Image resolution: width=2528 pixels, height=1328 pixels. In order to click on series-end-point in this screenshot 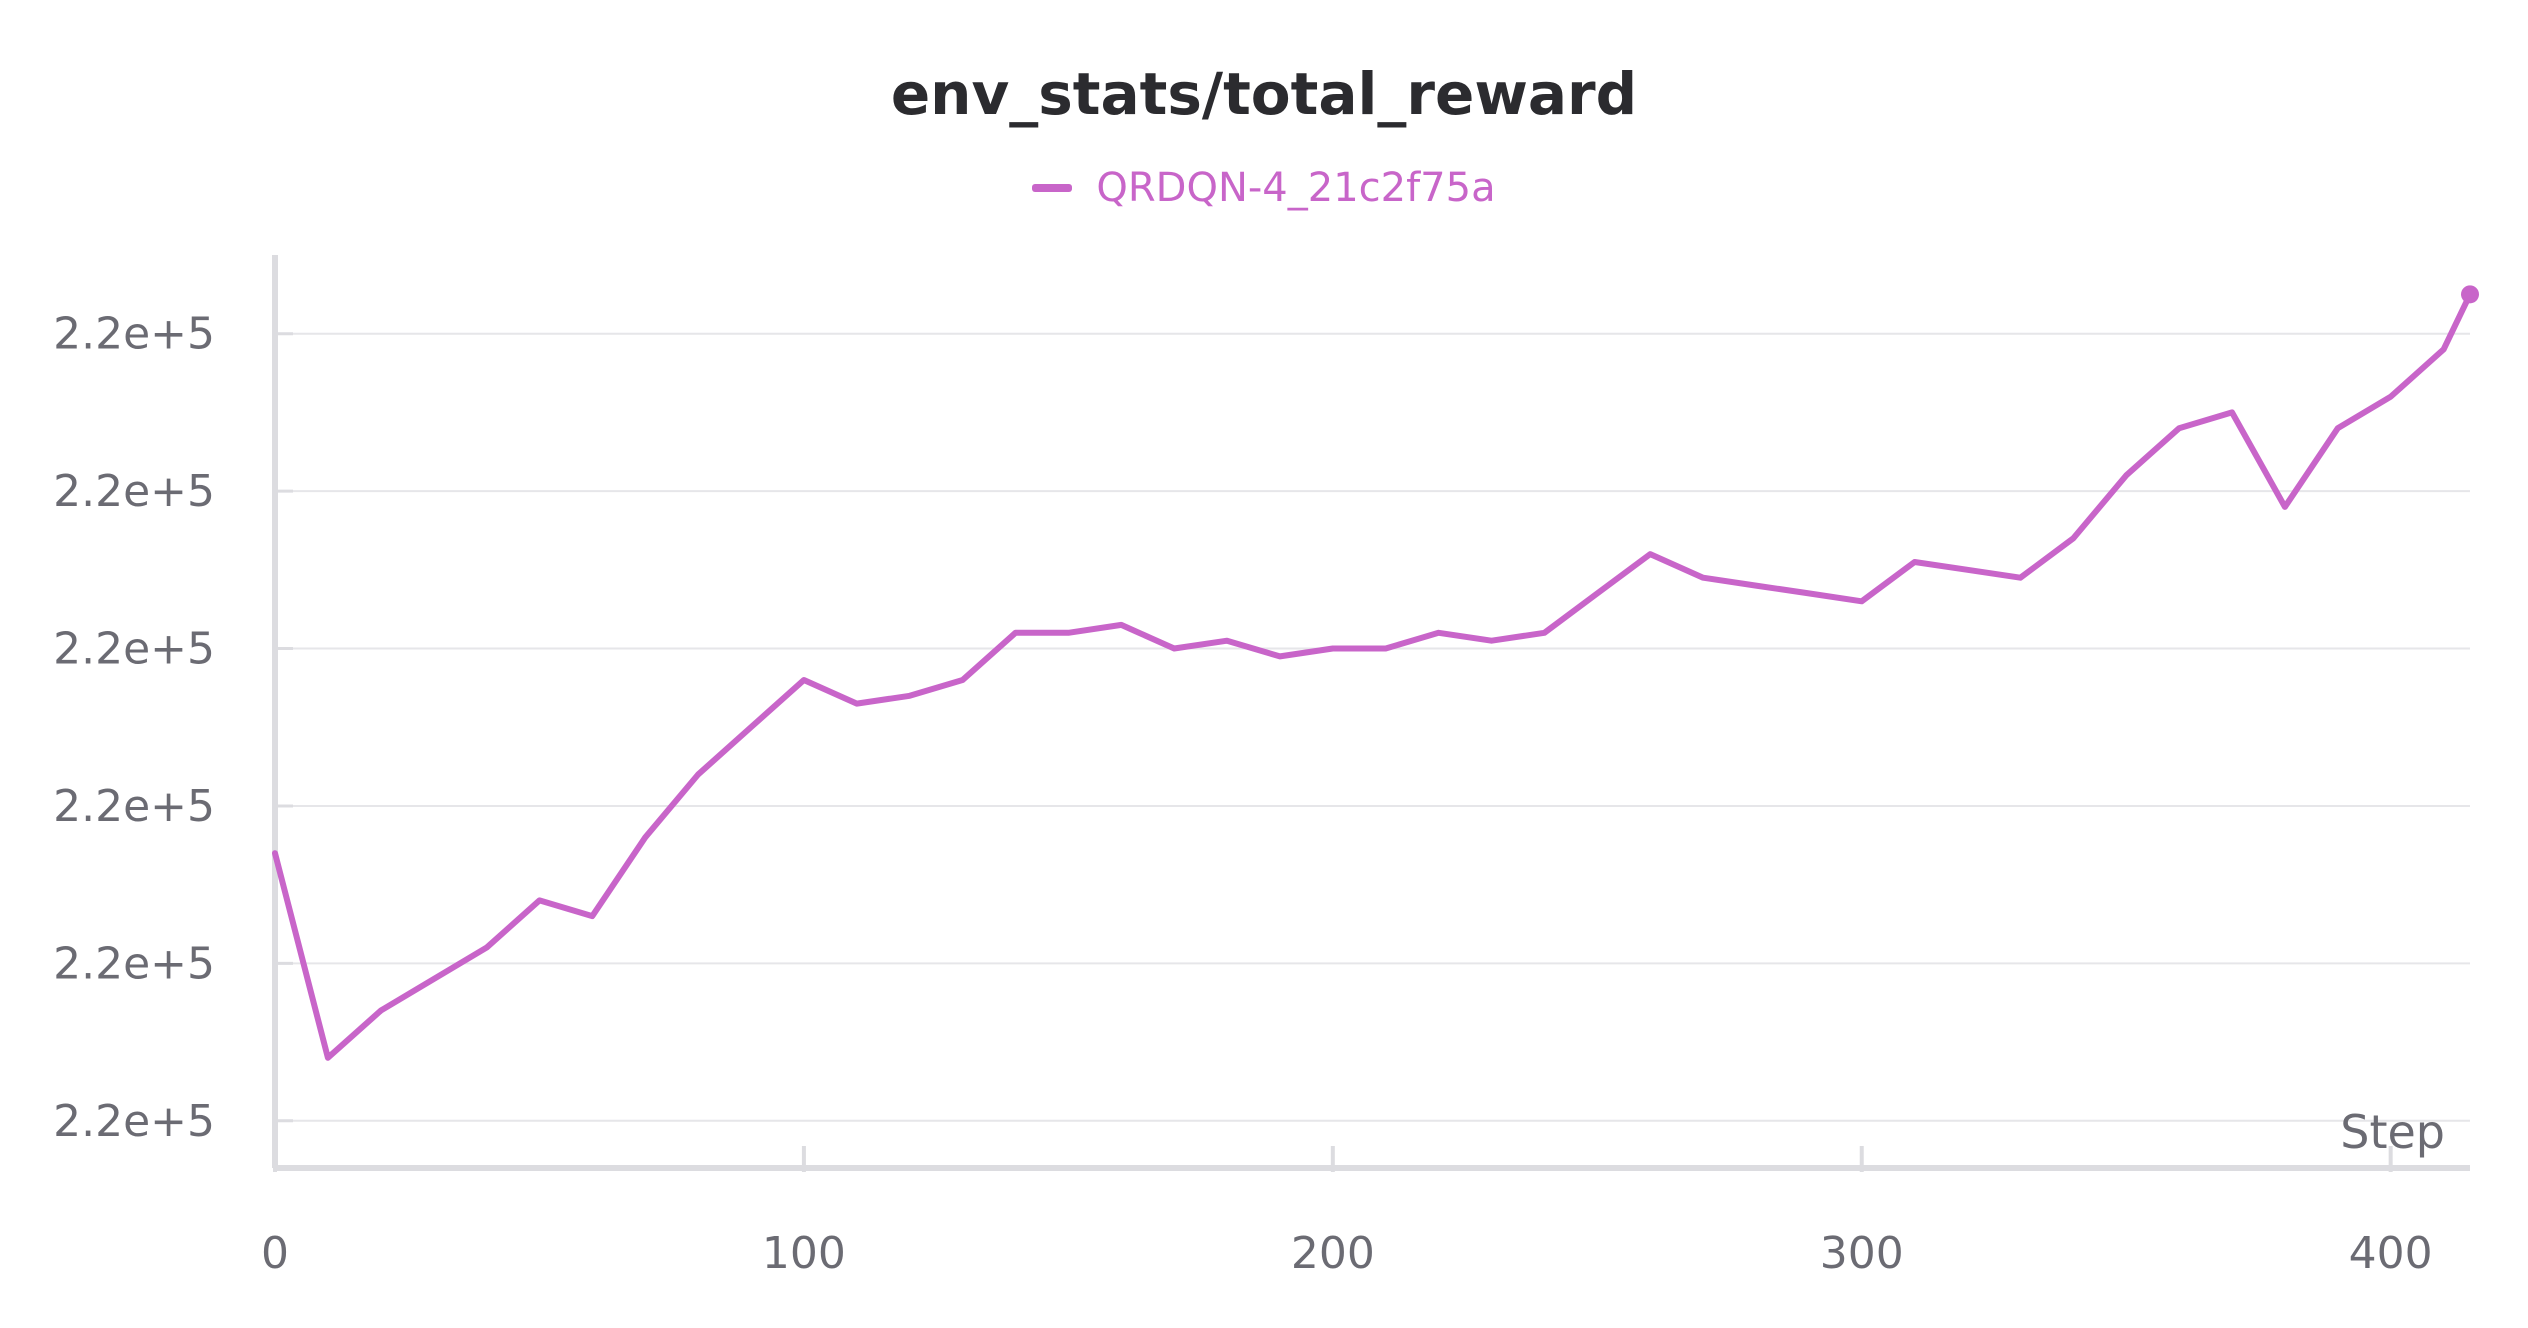, I will do `click(2470, 294)`.